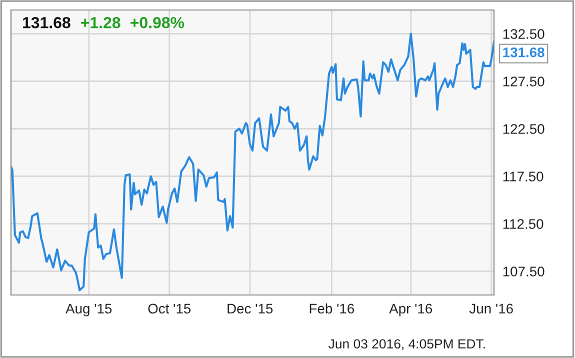  Describe the element at coordinates (523, 81) in the screenshot. I see `y-tick-label: 127.50` at that location.